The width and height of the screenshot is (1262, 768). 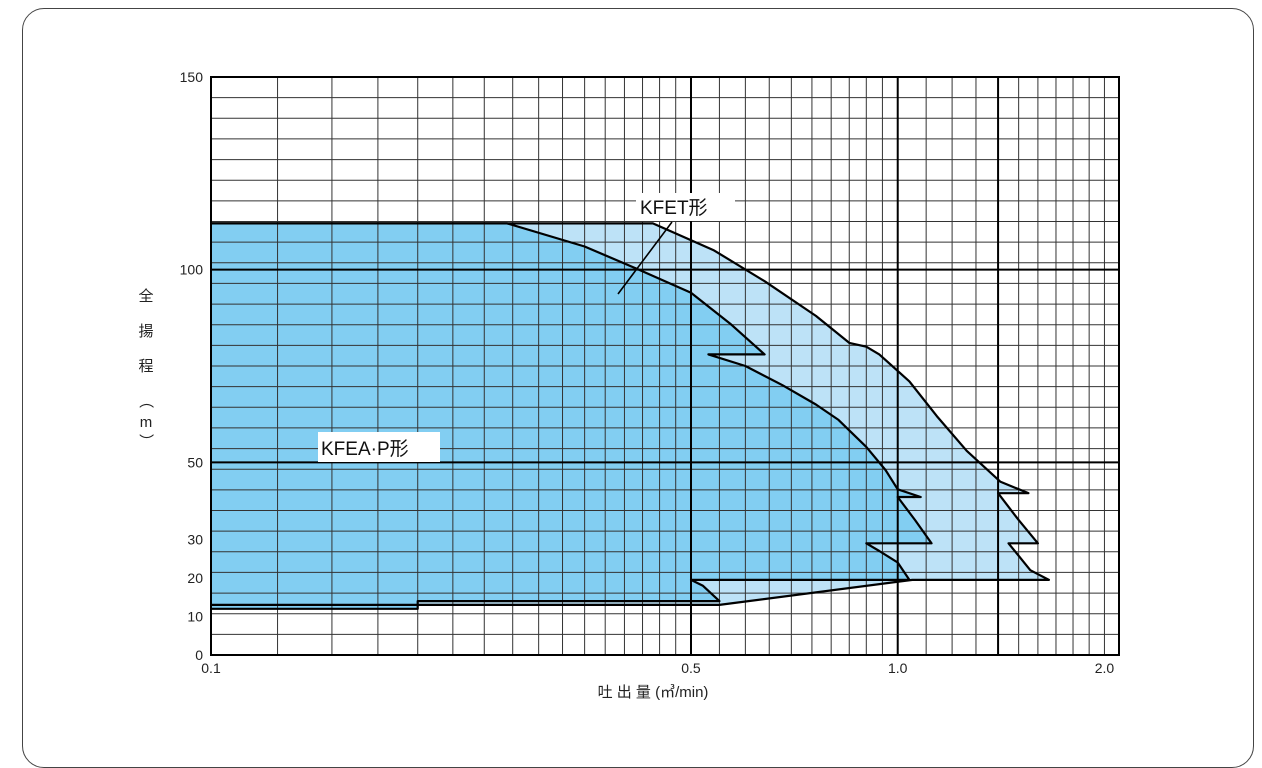 I want to click on ylabel-char-0: 全, so click(x=145, y=296).